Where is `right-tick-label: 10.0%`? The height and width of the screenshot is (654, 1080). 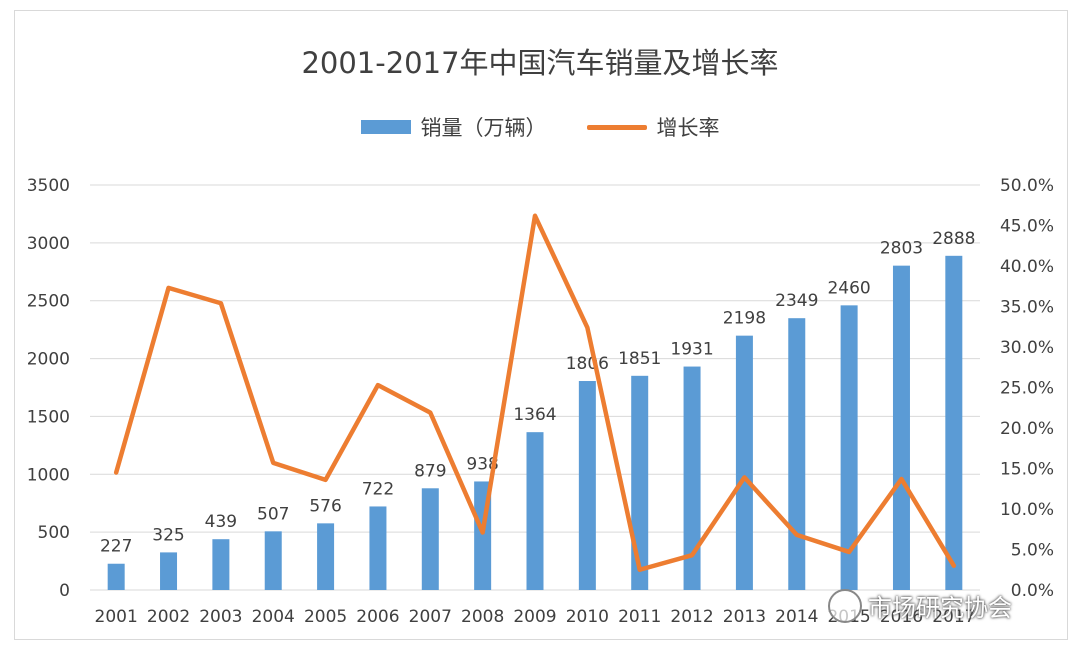 right-tick-label: 10.0% is located at coordinates (1027, 510).